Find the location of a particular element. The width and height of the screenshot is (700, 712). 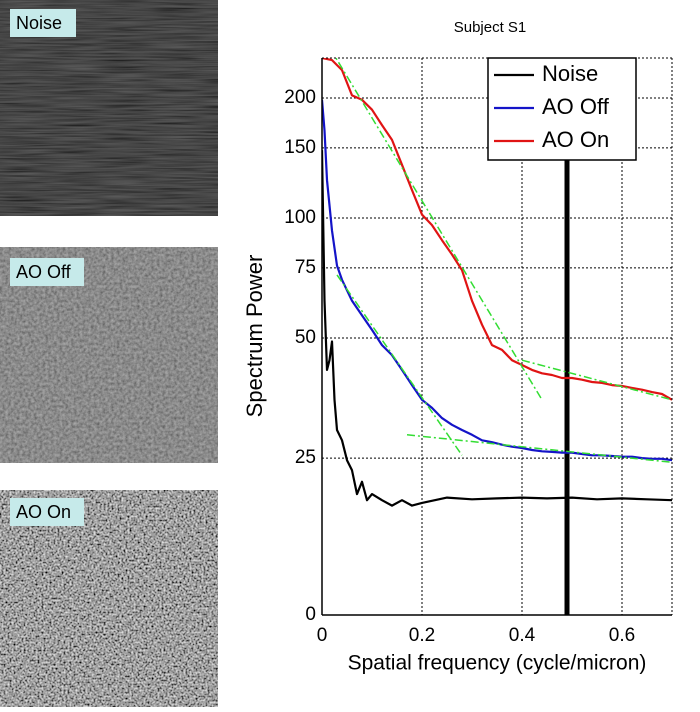

y-axis-label: Spectrum Power is located at coordinates (254, 336).